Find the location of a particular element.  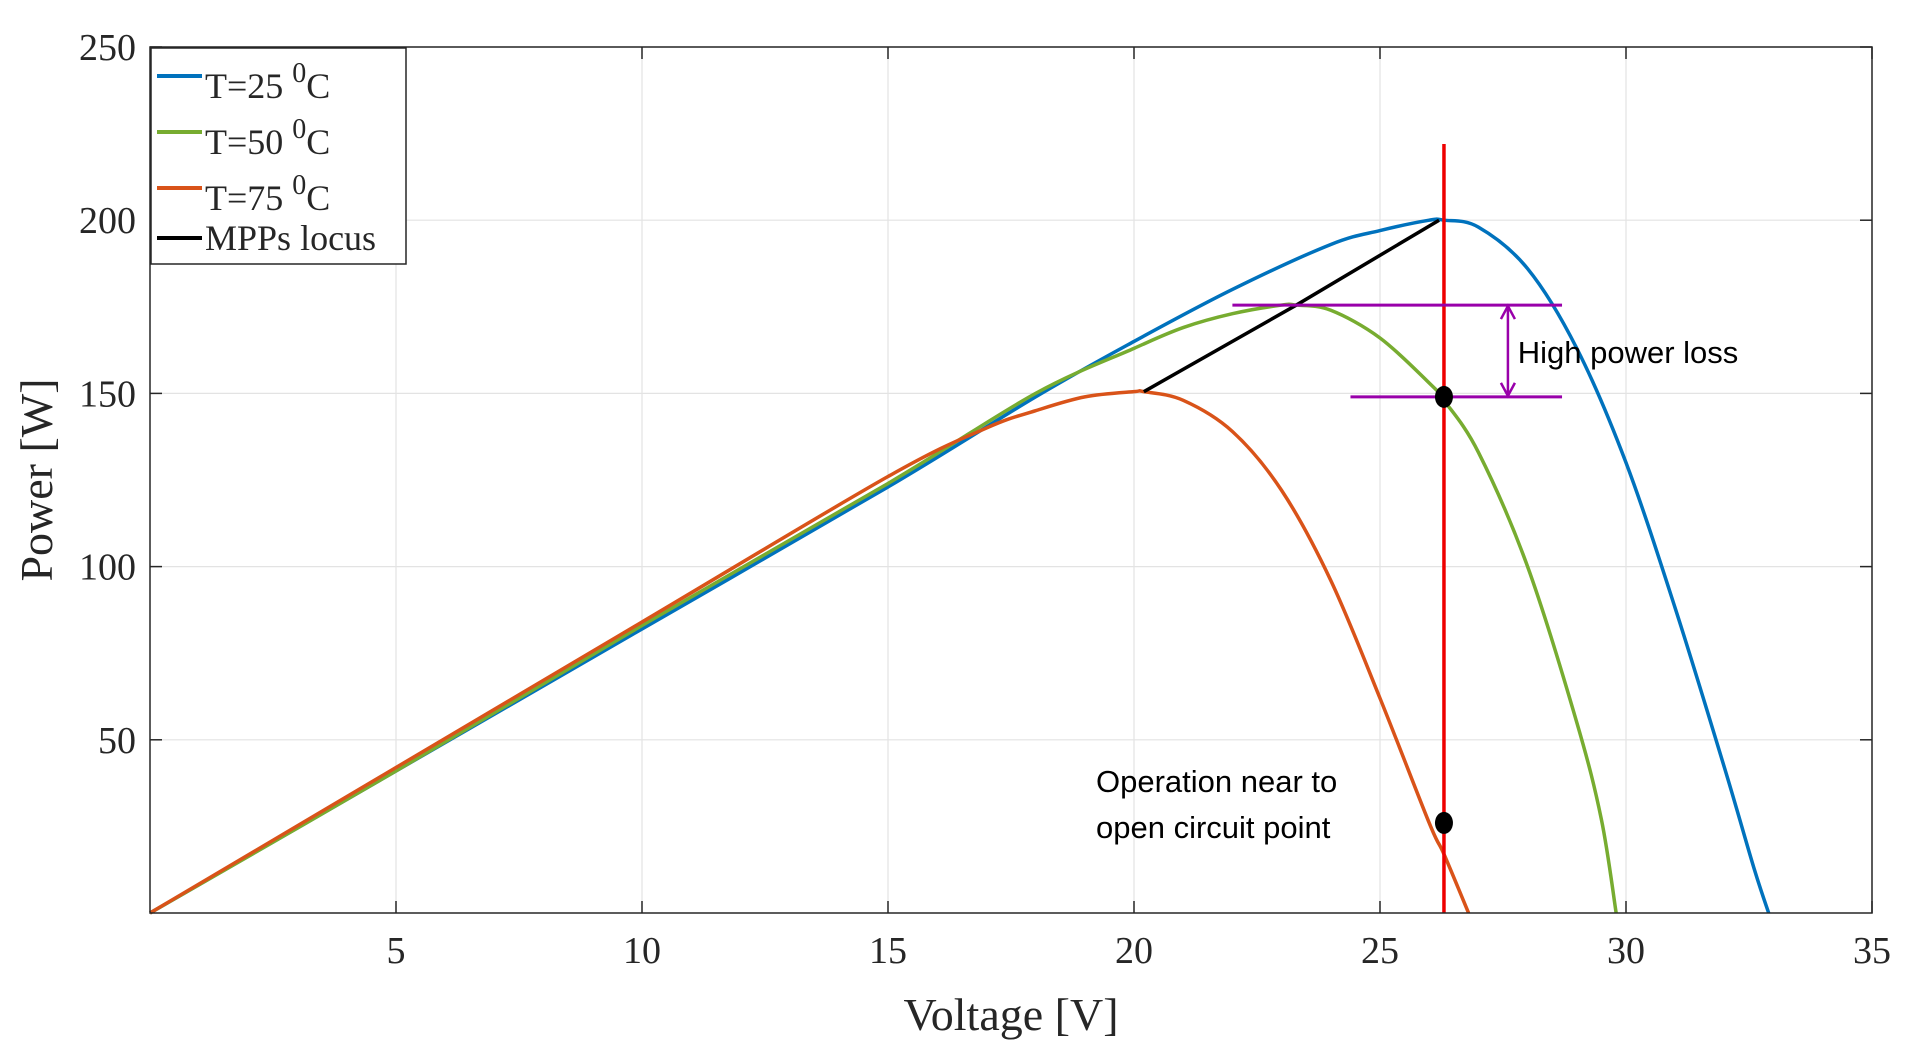

x-tick-label: 30 is located at coordinates (1626, 951).